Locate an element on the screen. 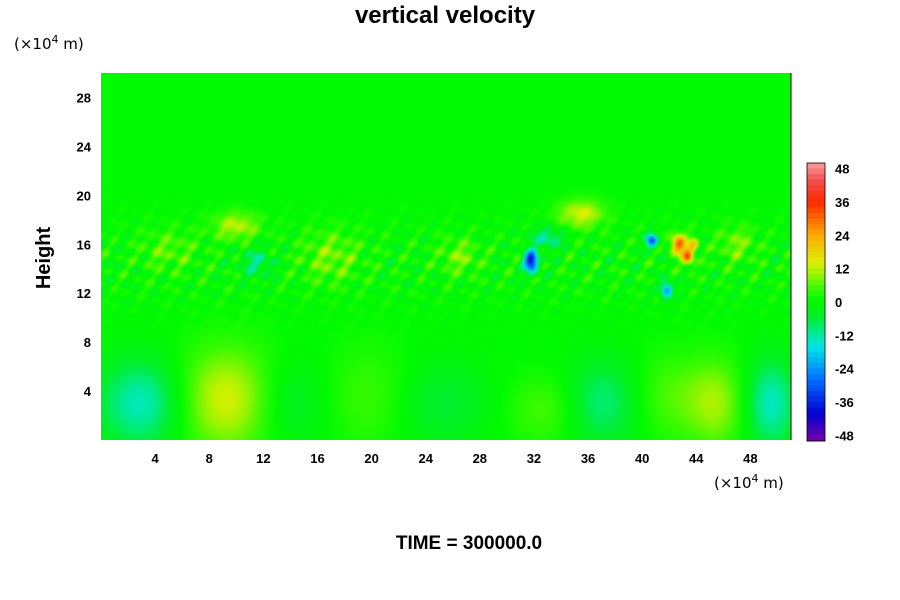 Image resolution: width=900 pixels, height=600 pixels. x-tick-label: 16 is located at coordinates (317, 458).